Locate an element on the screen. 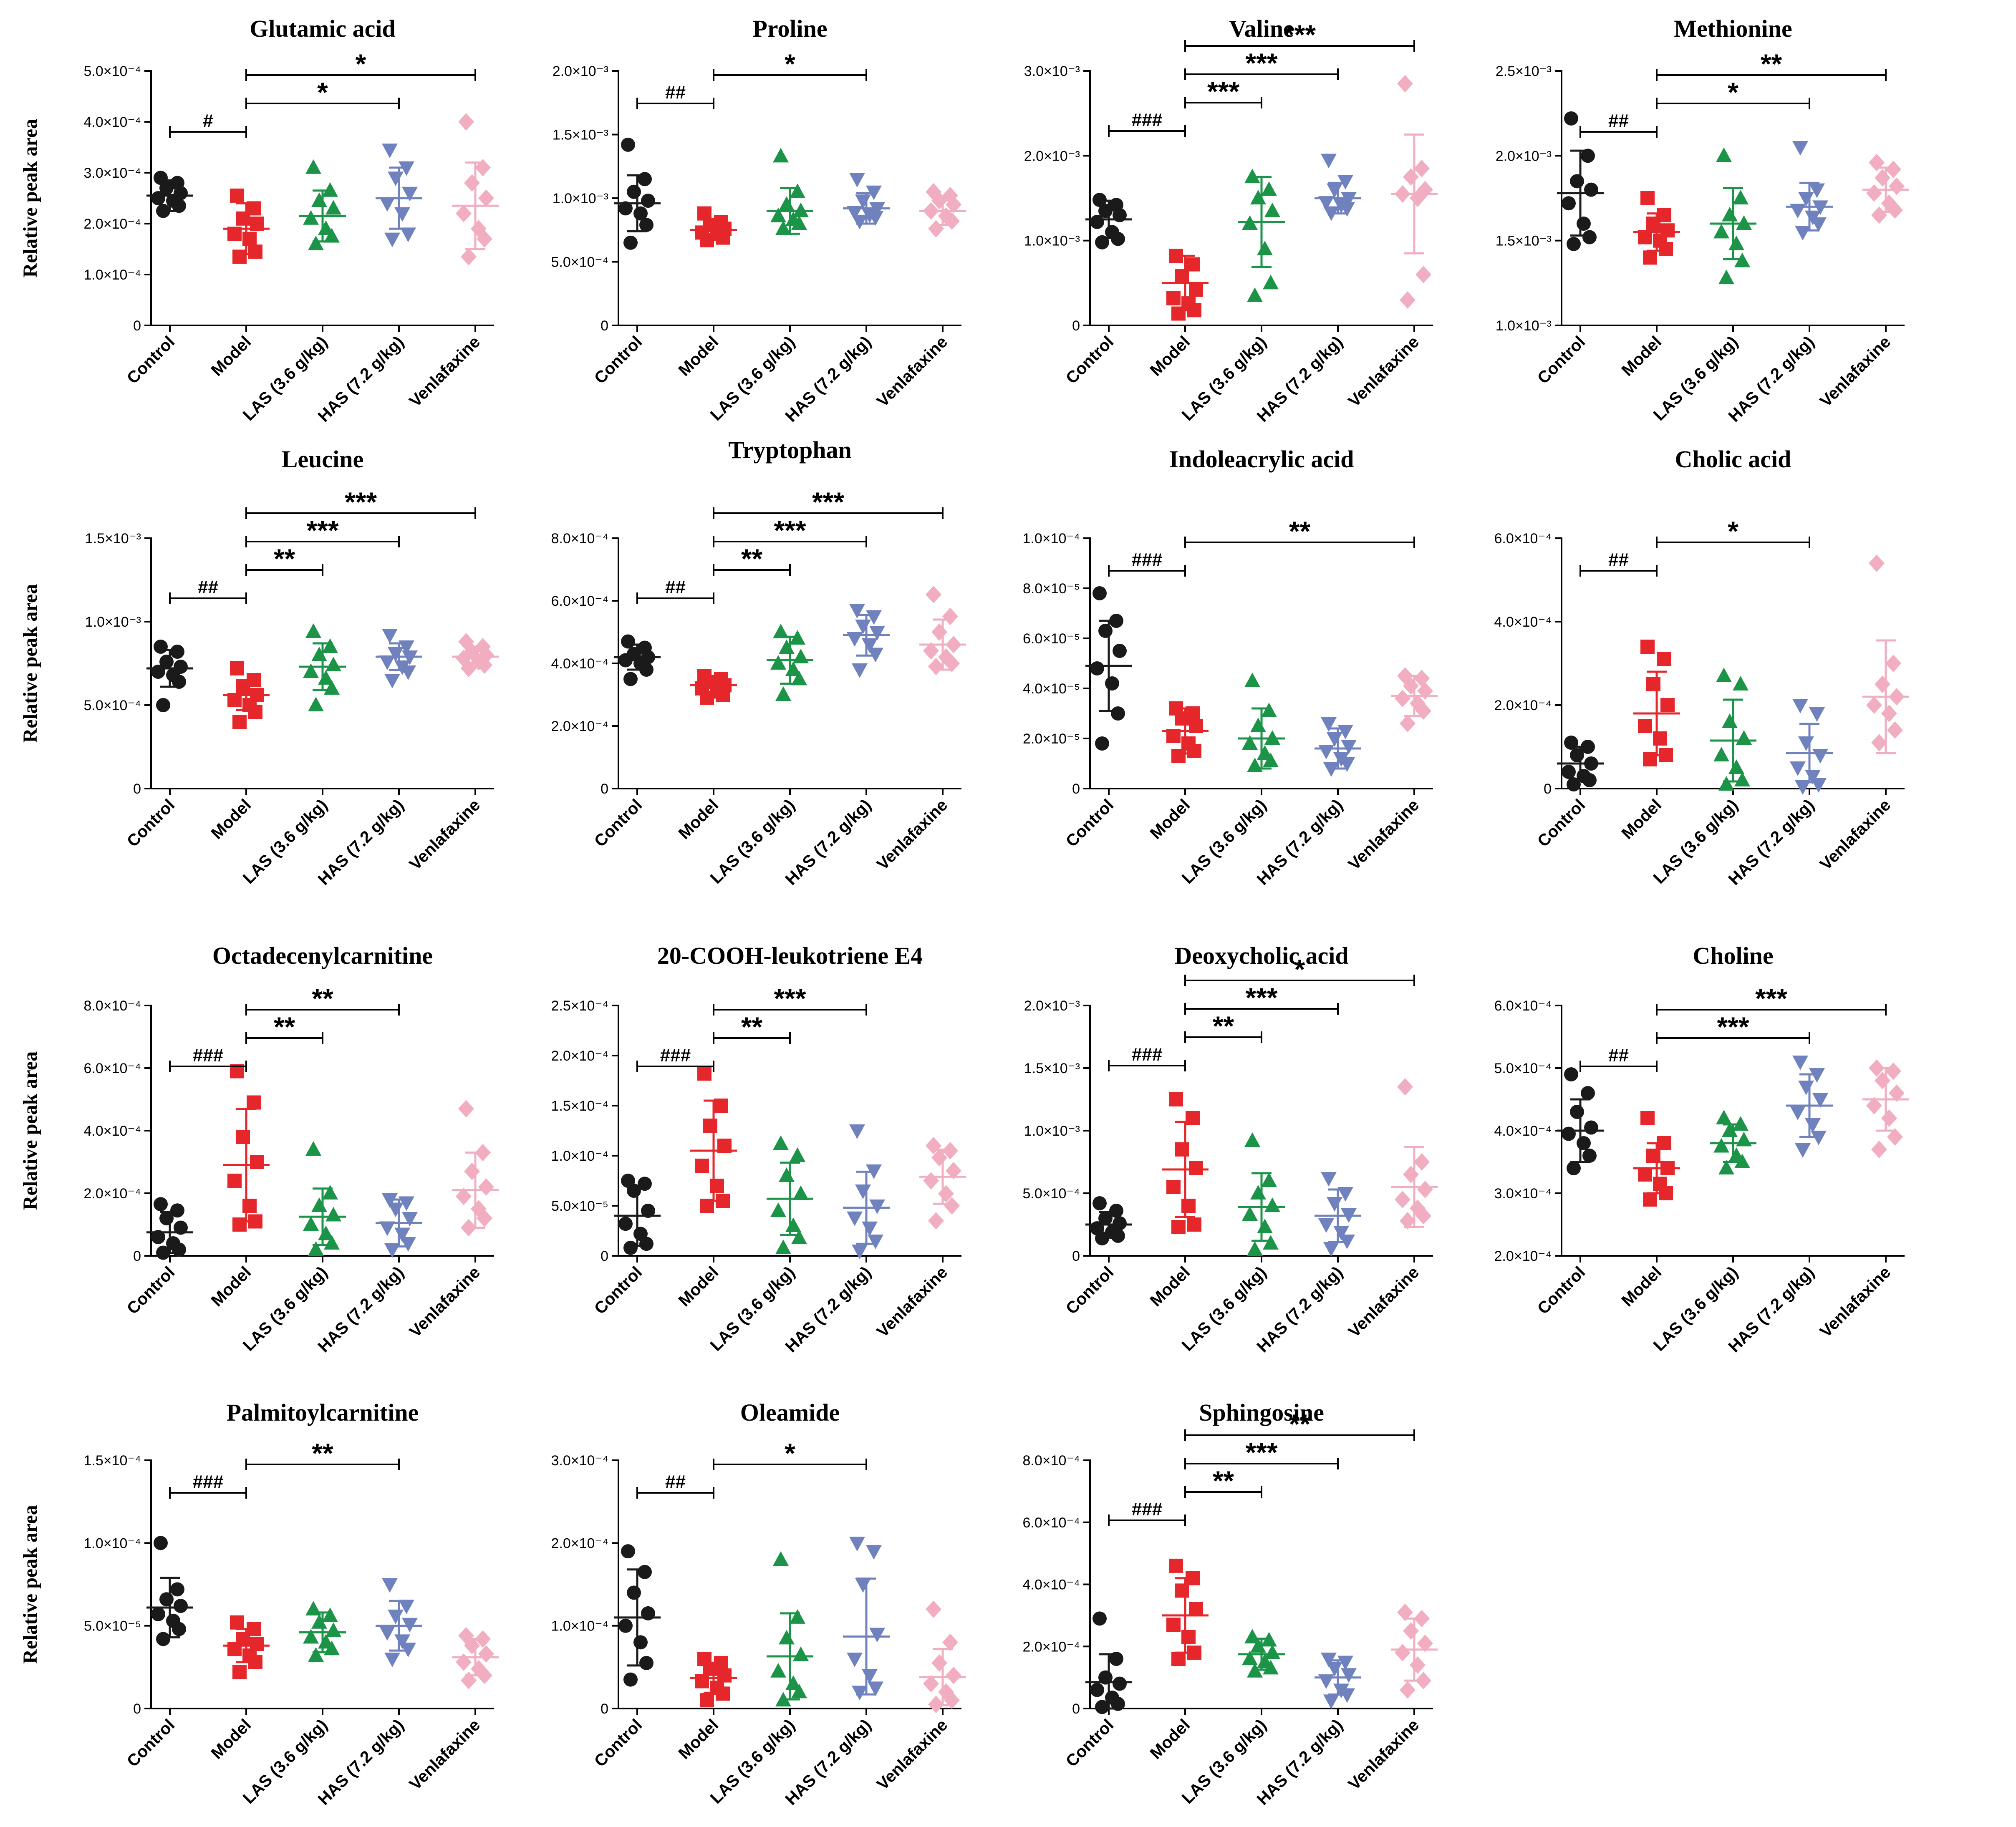 Image resolution: width=2016 pixels, height=1827 pixels. y-tick-label: 1.0×10⁻⁴ is located at coordinates (1051, 539).